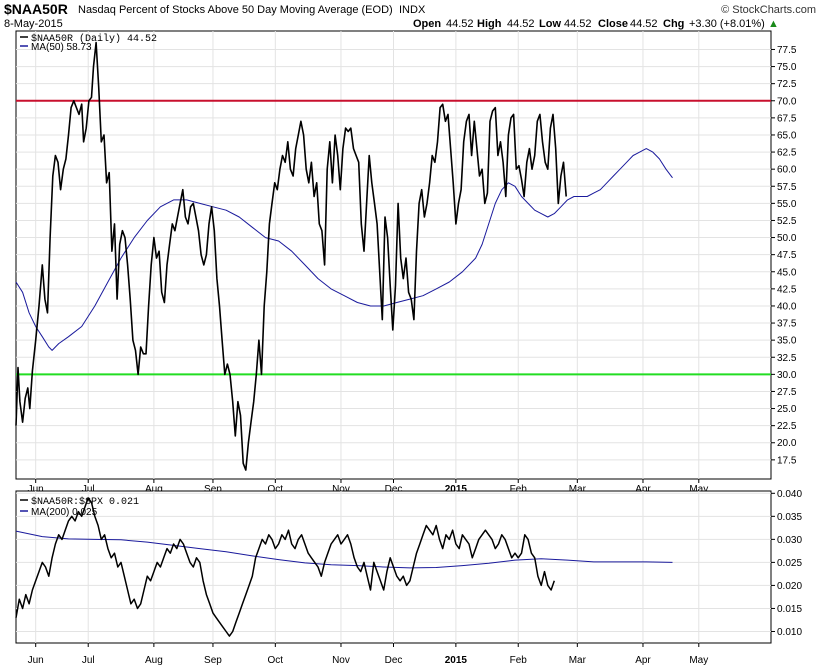 Image resolution: width=820 pixels, height=668 pixels. Describe the element at coordinates (787, 426) in the screenshot. I see `y-tick-label: 22.5` at that location.